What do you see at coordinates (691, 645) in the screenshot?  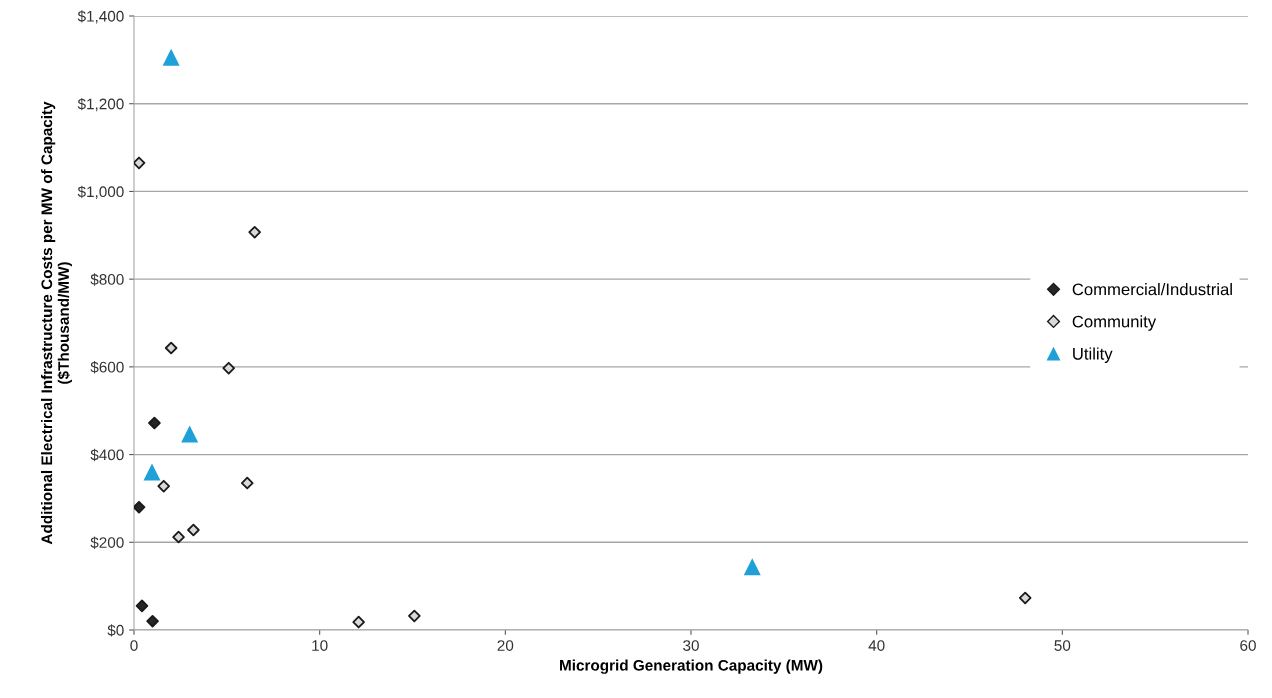 I see `x-tick-label: 30` at bounding box center [691, 645].